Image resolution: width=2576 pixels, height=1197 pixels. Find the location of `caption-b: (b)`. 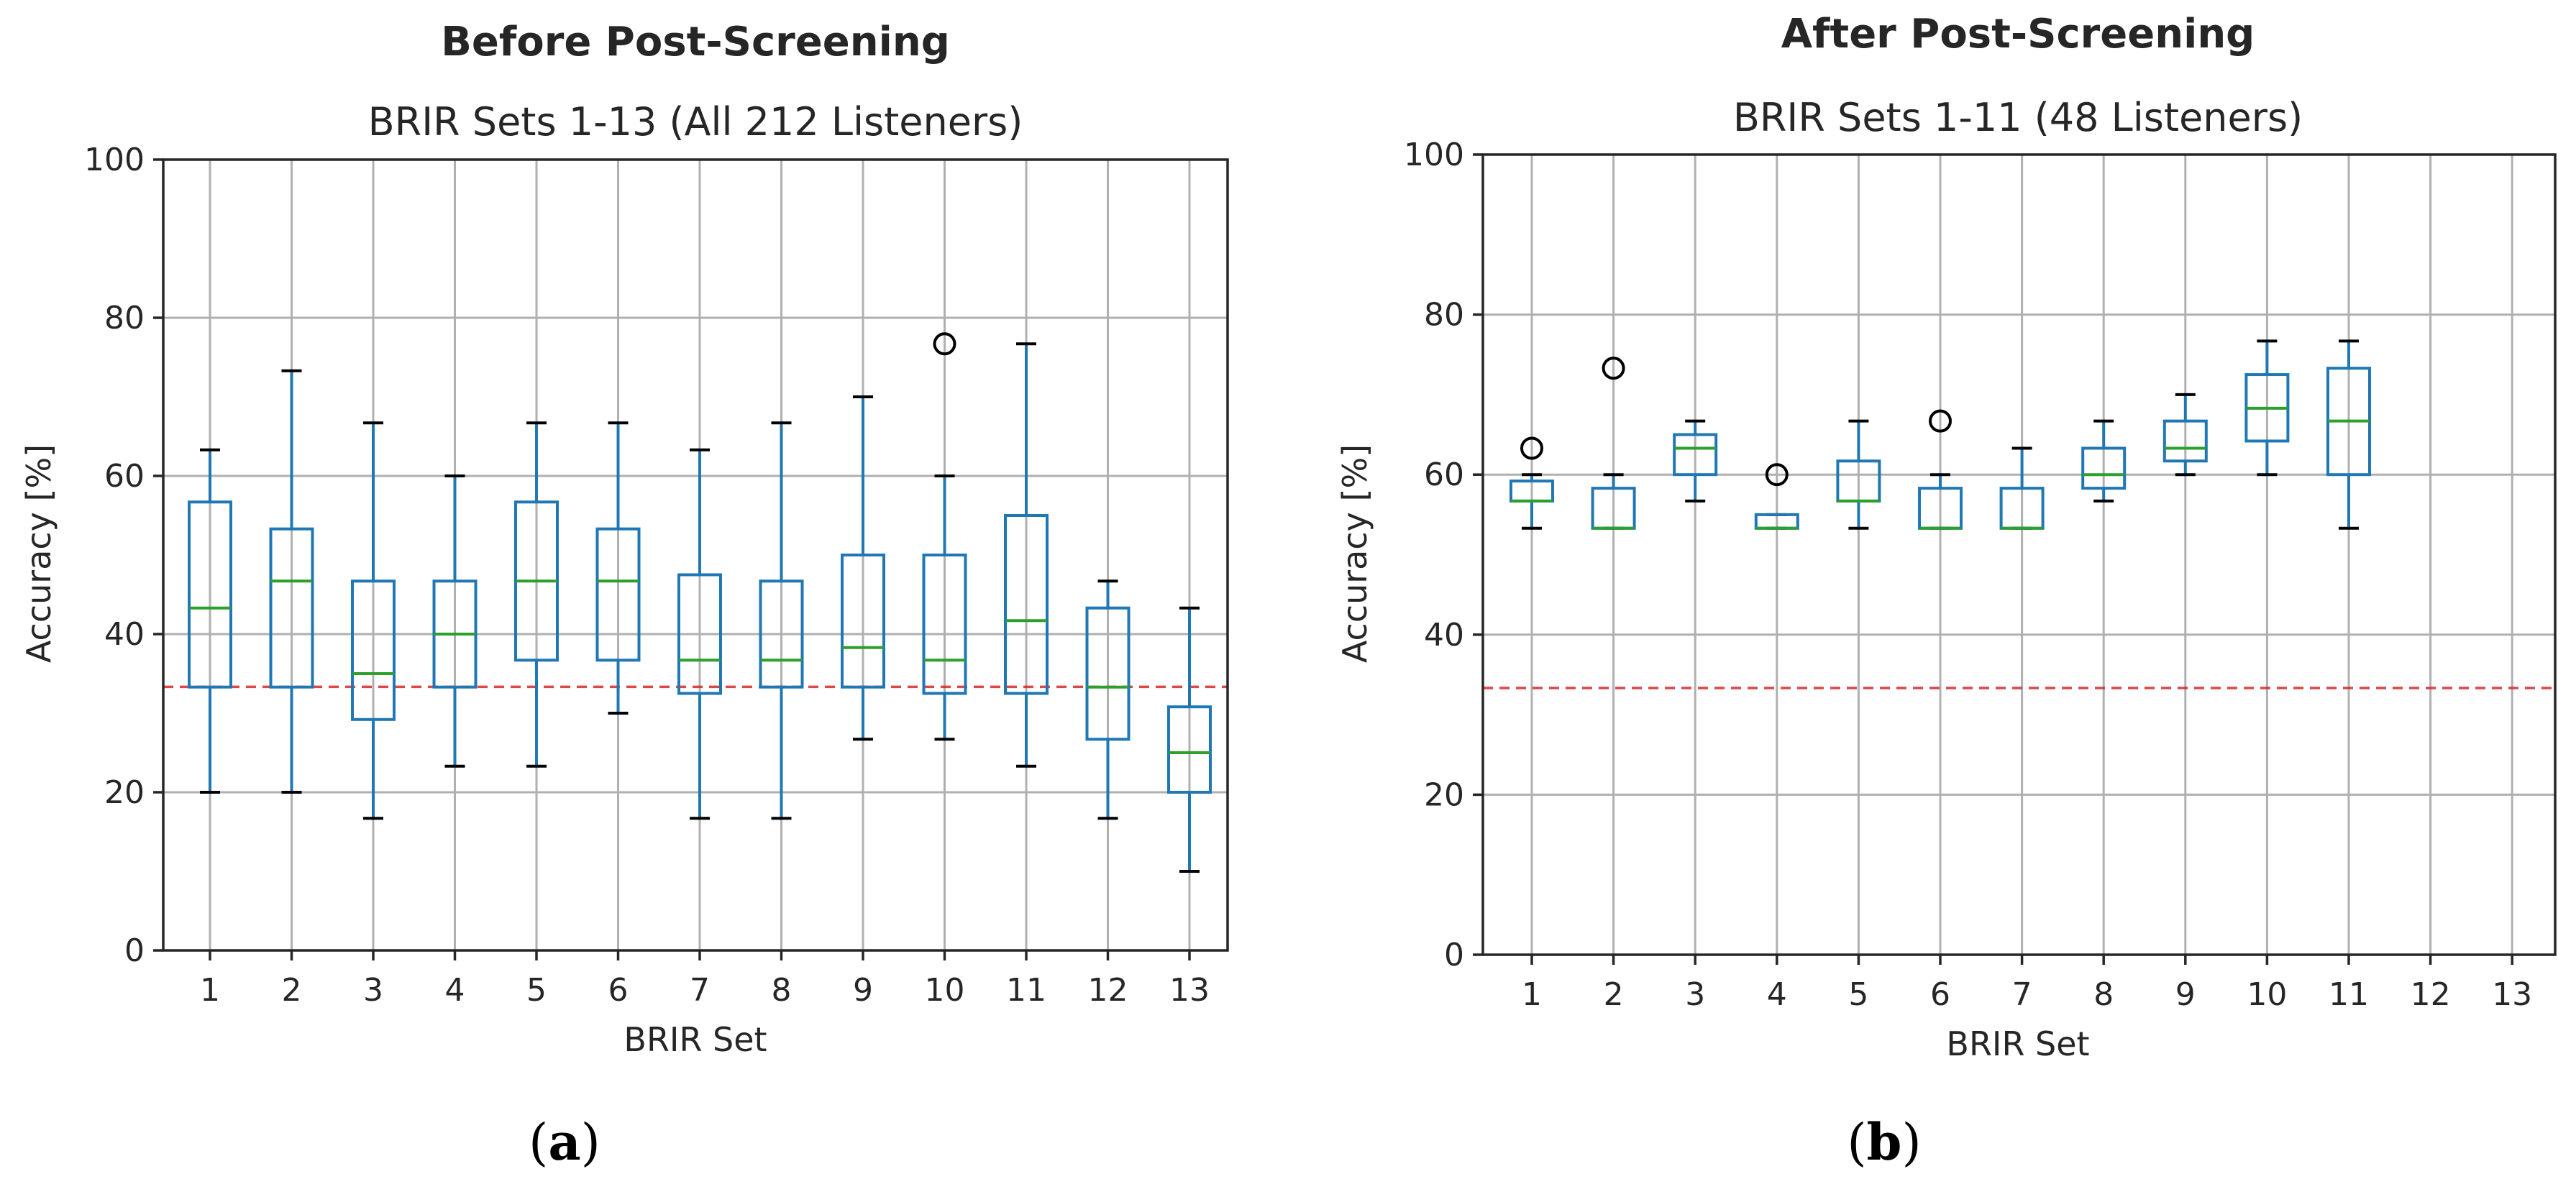

caption-b: (b) is located at coordinates (1884, 1142).